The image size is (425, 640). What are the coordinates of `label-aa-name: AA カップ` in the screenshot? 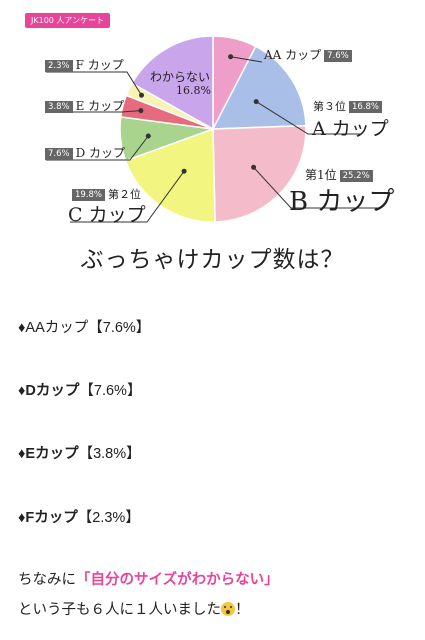 It's located at (293, 55).